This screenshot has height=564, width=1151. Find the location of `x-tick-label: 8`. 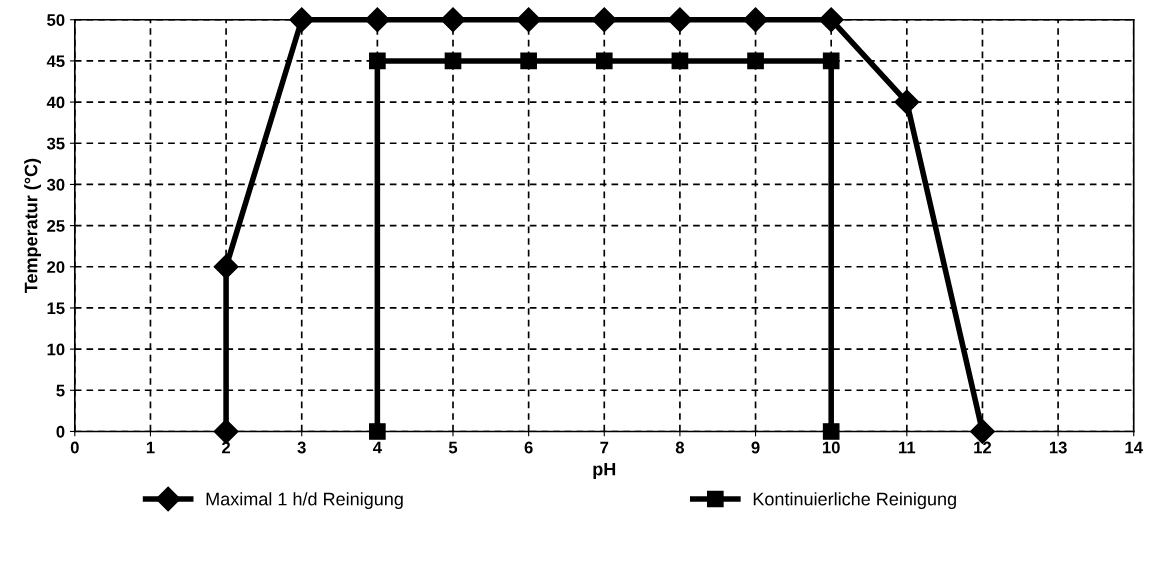

x-tick-label: 8 is located at coordinates (680, 447).